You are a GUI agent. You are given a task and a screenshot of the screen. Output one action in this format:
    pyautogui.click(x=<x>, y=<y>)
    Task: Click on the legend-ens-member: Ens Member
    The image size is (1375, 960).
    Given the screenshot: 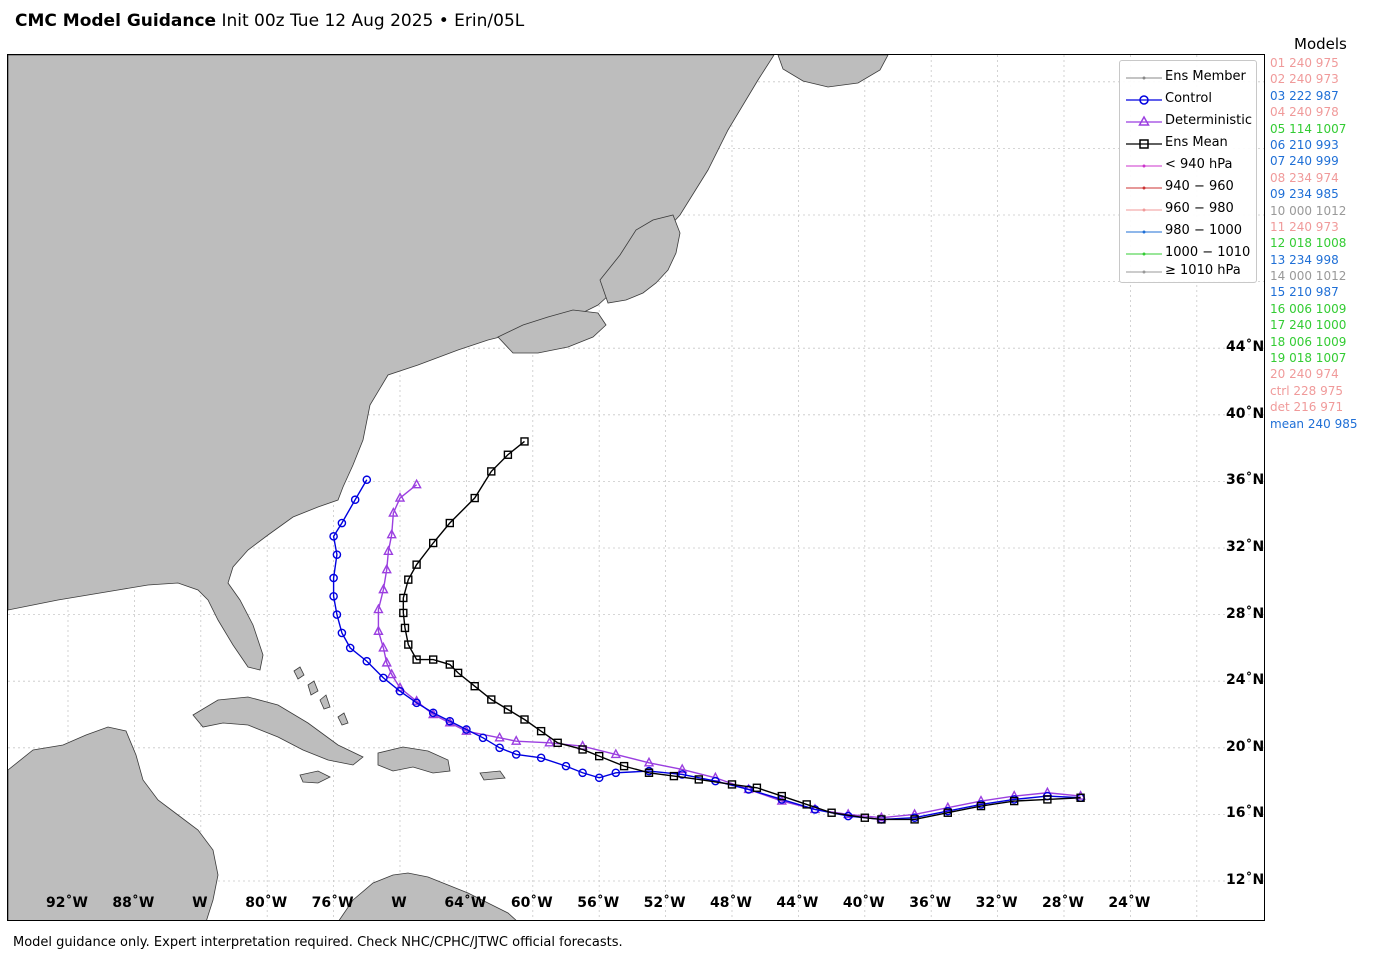 What is the action you would take?
    pyautogui.click(x=1188, y=78)
    